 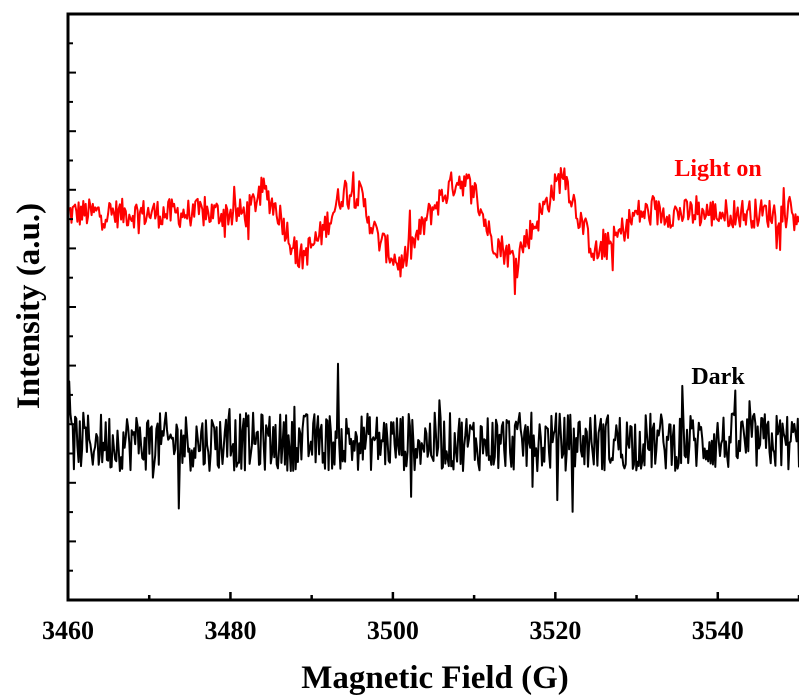 What do you see at coordinates (718, 377) in the screenshot?
I see `series-label-dark: Dark` at bounding box center [718, 377].